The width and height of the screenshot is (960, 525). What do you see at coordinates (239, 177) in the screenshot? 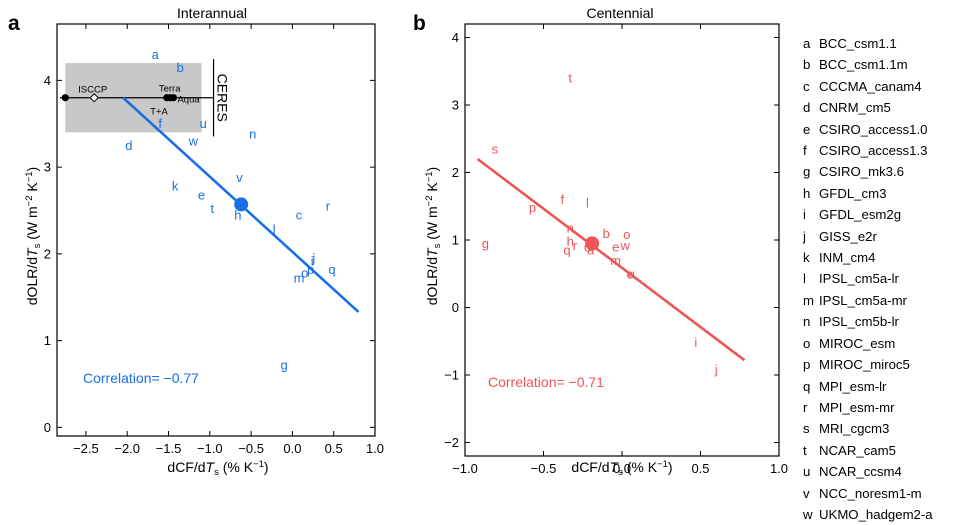
I see `model-point-v: v` at bounding box center [239, 177].